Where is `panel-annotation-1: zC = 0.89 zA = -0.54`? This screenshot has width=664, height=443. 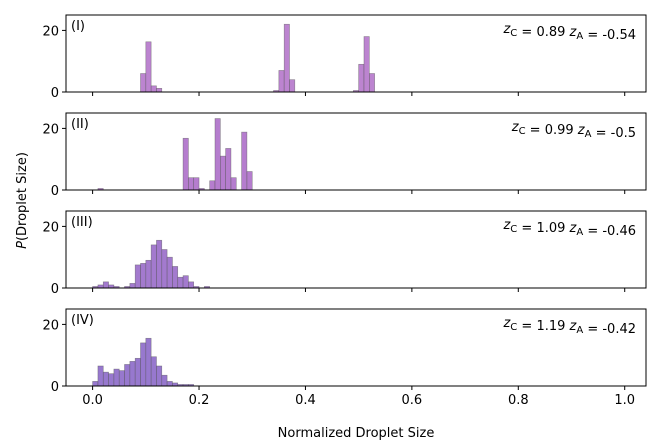
panel-annotation-1: zC = 0.89 zA = -0.54 is located at coordinates (569, 32).